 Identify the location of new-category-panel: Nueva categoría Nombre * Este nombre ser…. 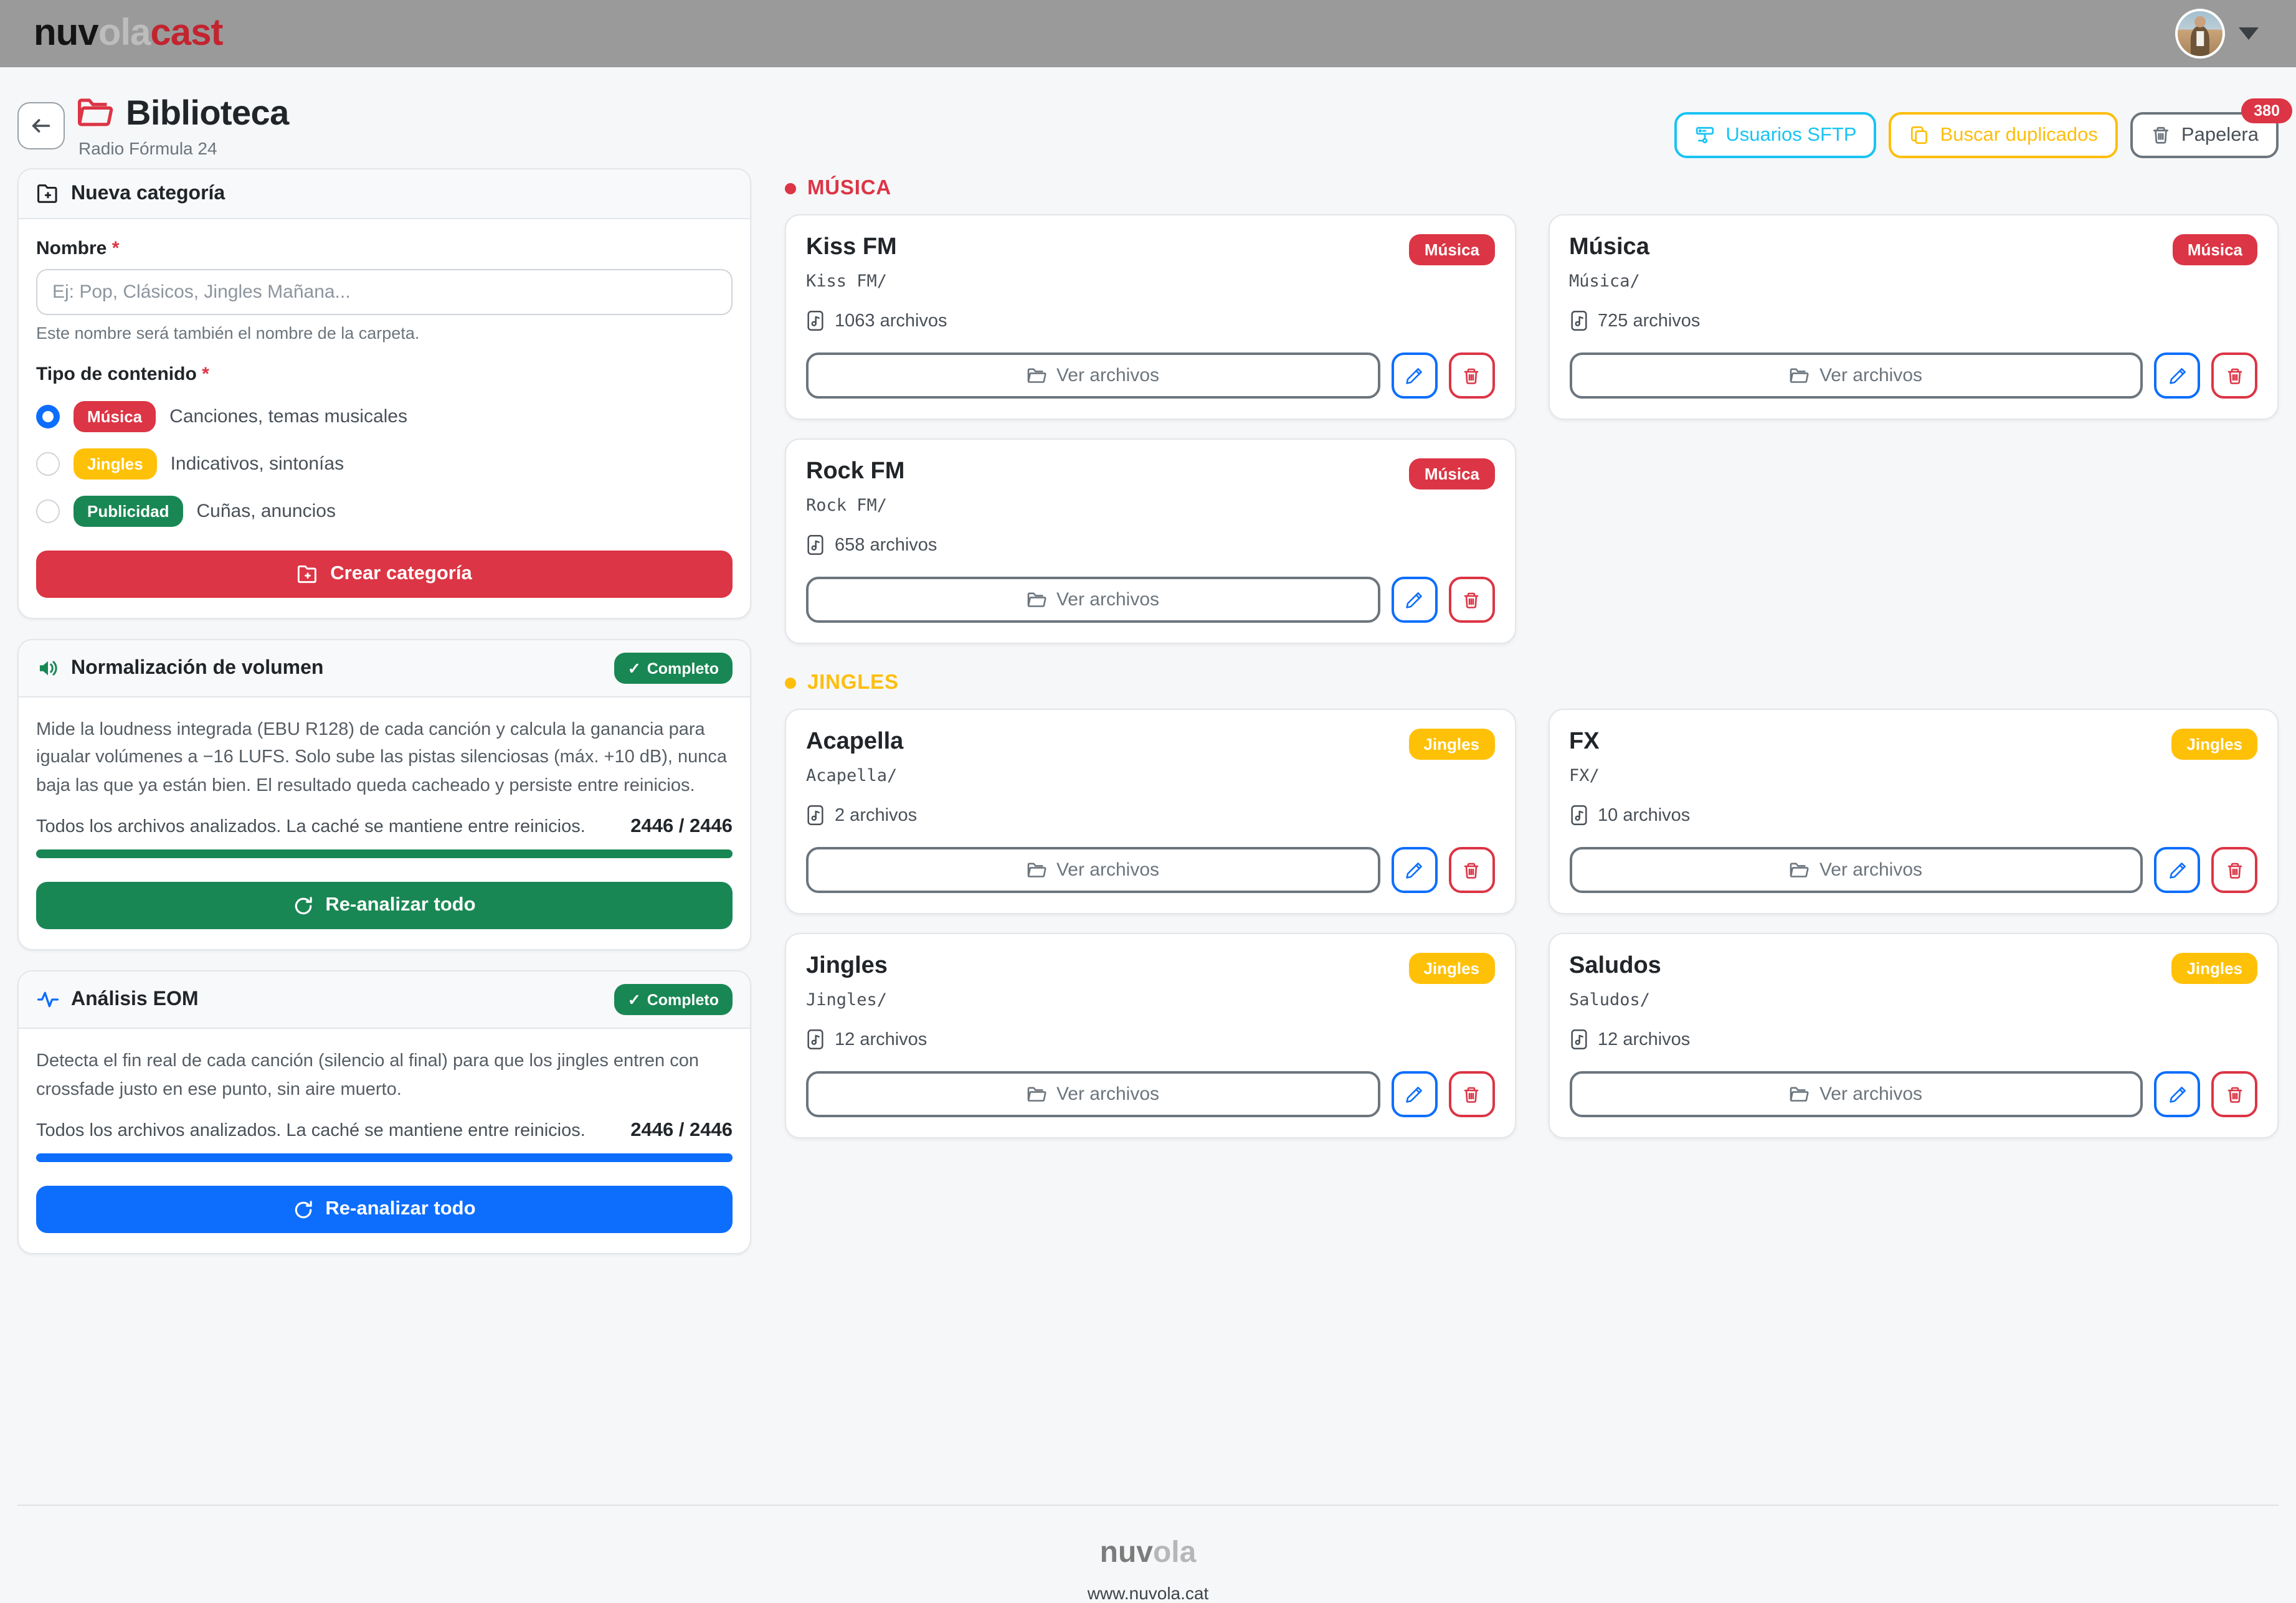
(384, 393).